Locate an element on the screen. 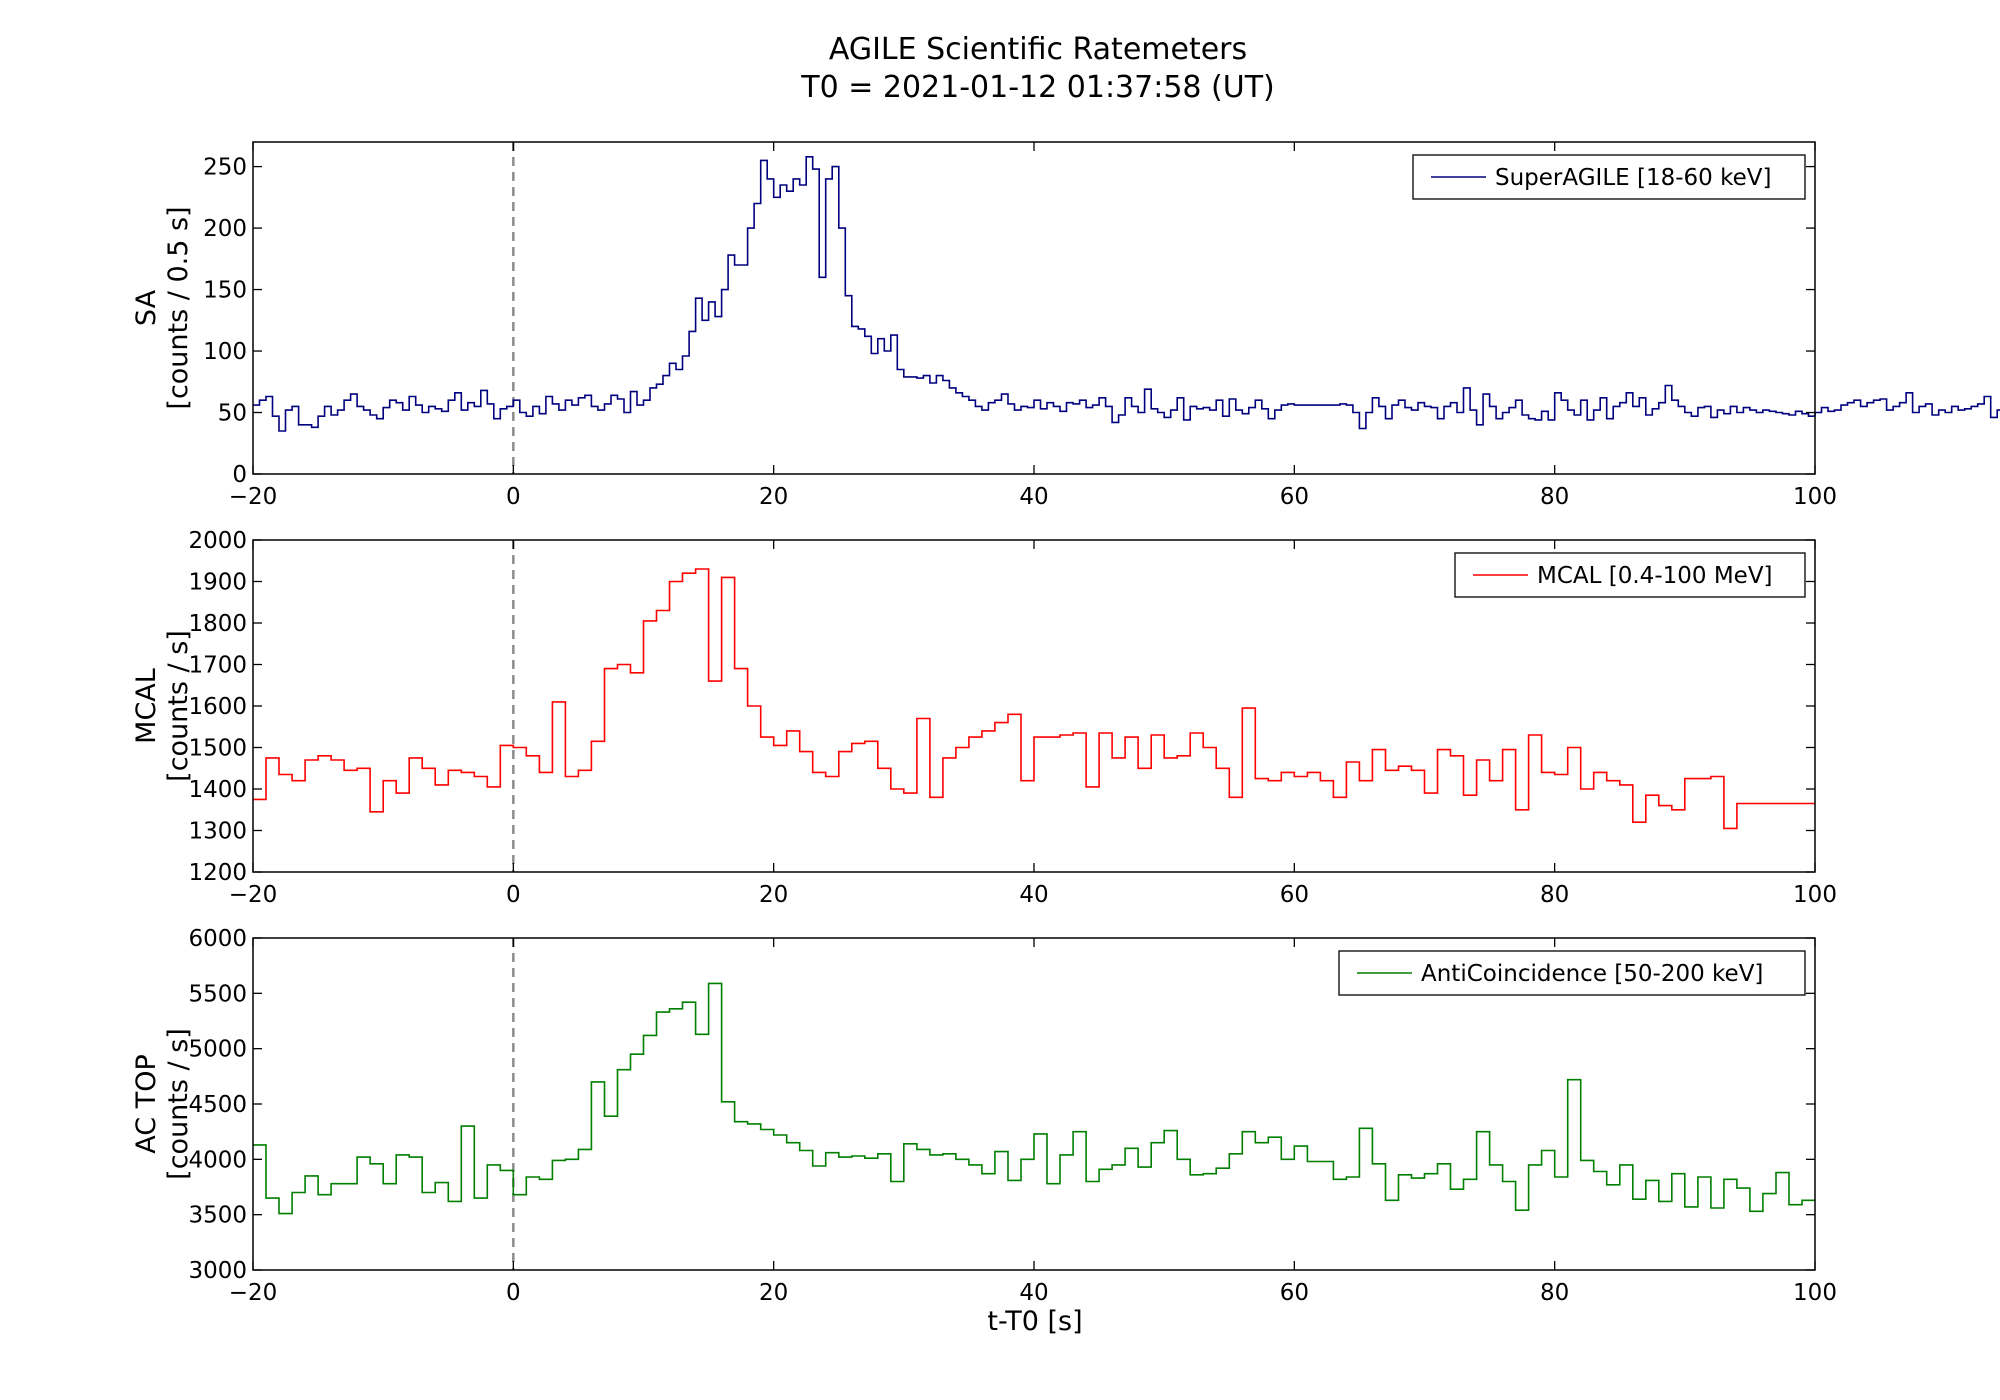  y-tick-label: 200 is located at coordinates (225, 229).